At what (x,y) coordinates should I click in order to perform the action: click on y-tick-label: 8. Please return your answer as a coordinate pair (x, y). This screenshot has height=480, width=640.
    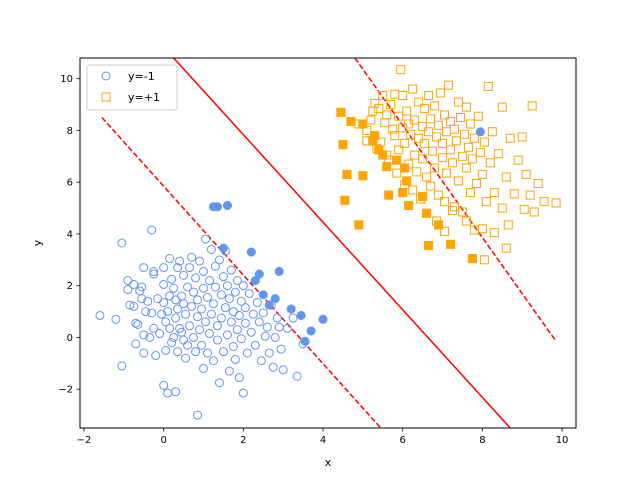
    Looking at the image, I should click on (70, 131).